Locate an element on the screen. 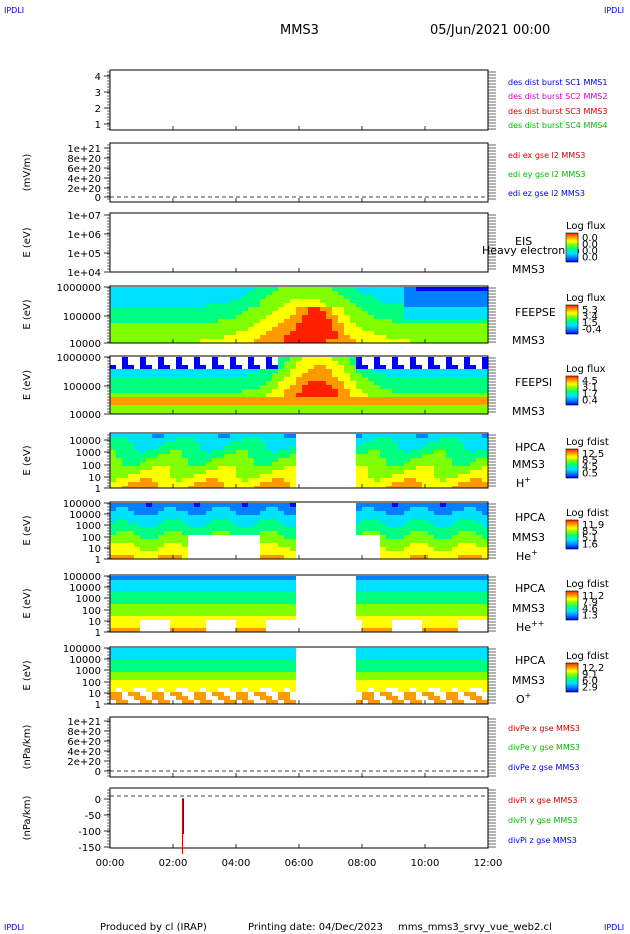 The width and height of the screenshot is (630, 934). ytick-label: 1e+06 is located at coordinates (84, 235).